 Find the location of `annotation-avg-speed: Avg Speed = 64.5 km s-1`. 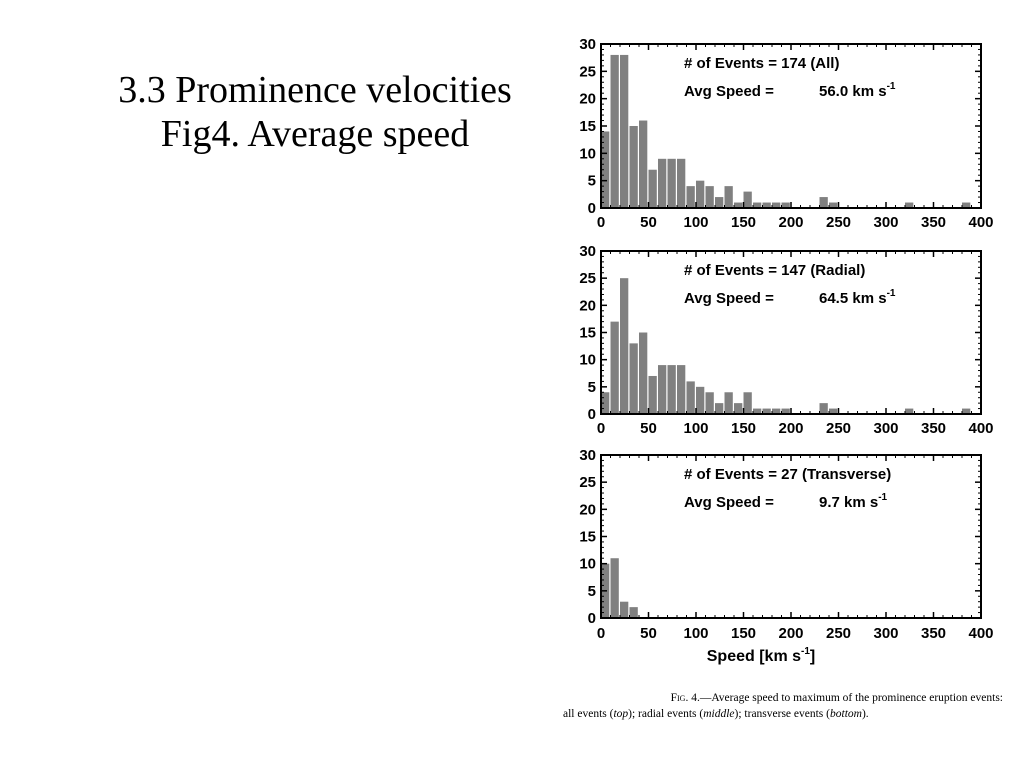

annotation-avg-speed: Avg Speed = 64.5 km s-1 is located at coordinates (790, 297).